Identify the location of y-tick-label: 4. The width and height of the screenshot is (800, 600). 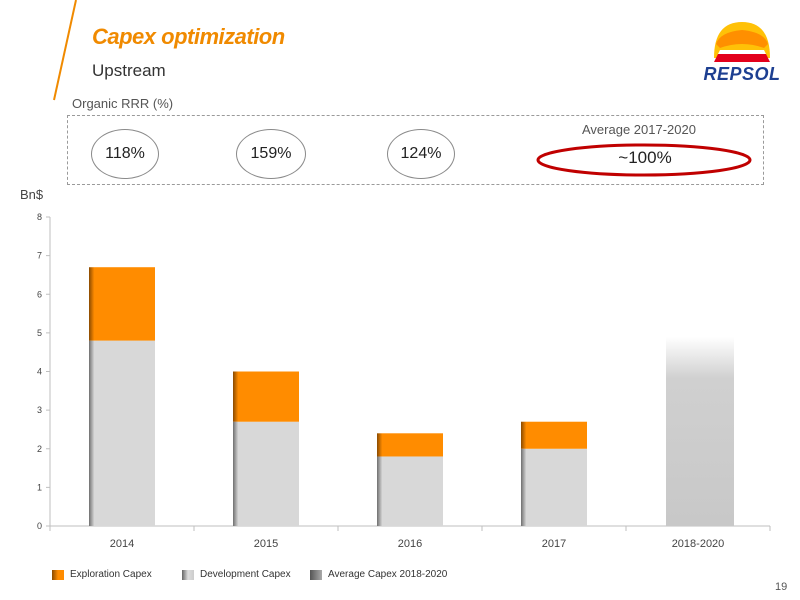
(39, 372).